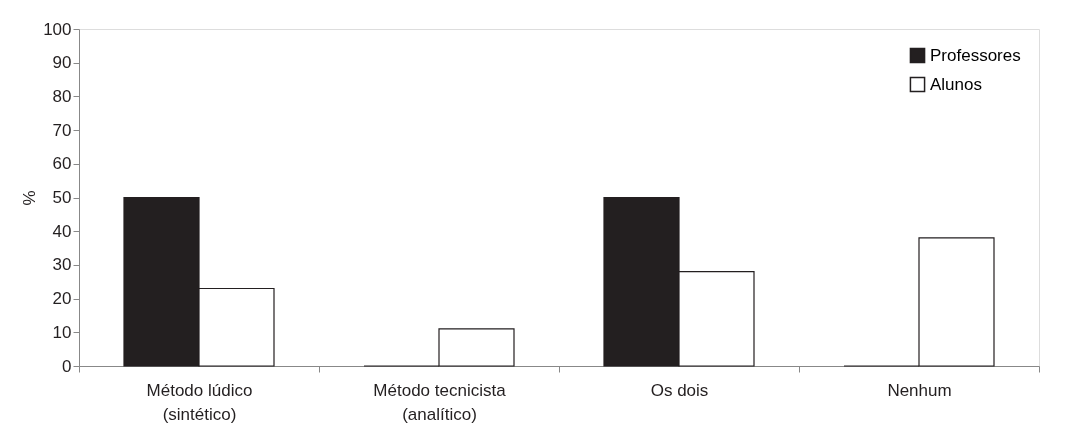 Image resolution: width=1075 pixels, height=448 pixels. What do you see at coordinates (679, 390) in the screenshot?
I see `x-tick-label: Os dois` at bounding box center [679, 390].